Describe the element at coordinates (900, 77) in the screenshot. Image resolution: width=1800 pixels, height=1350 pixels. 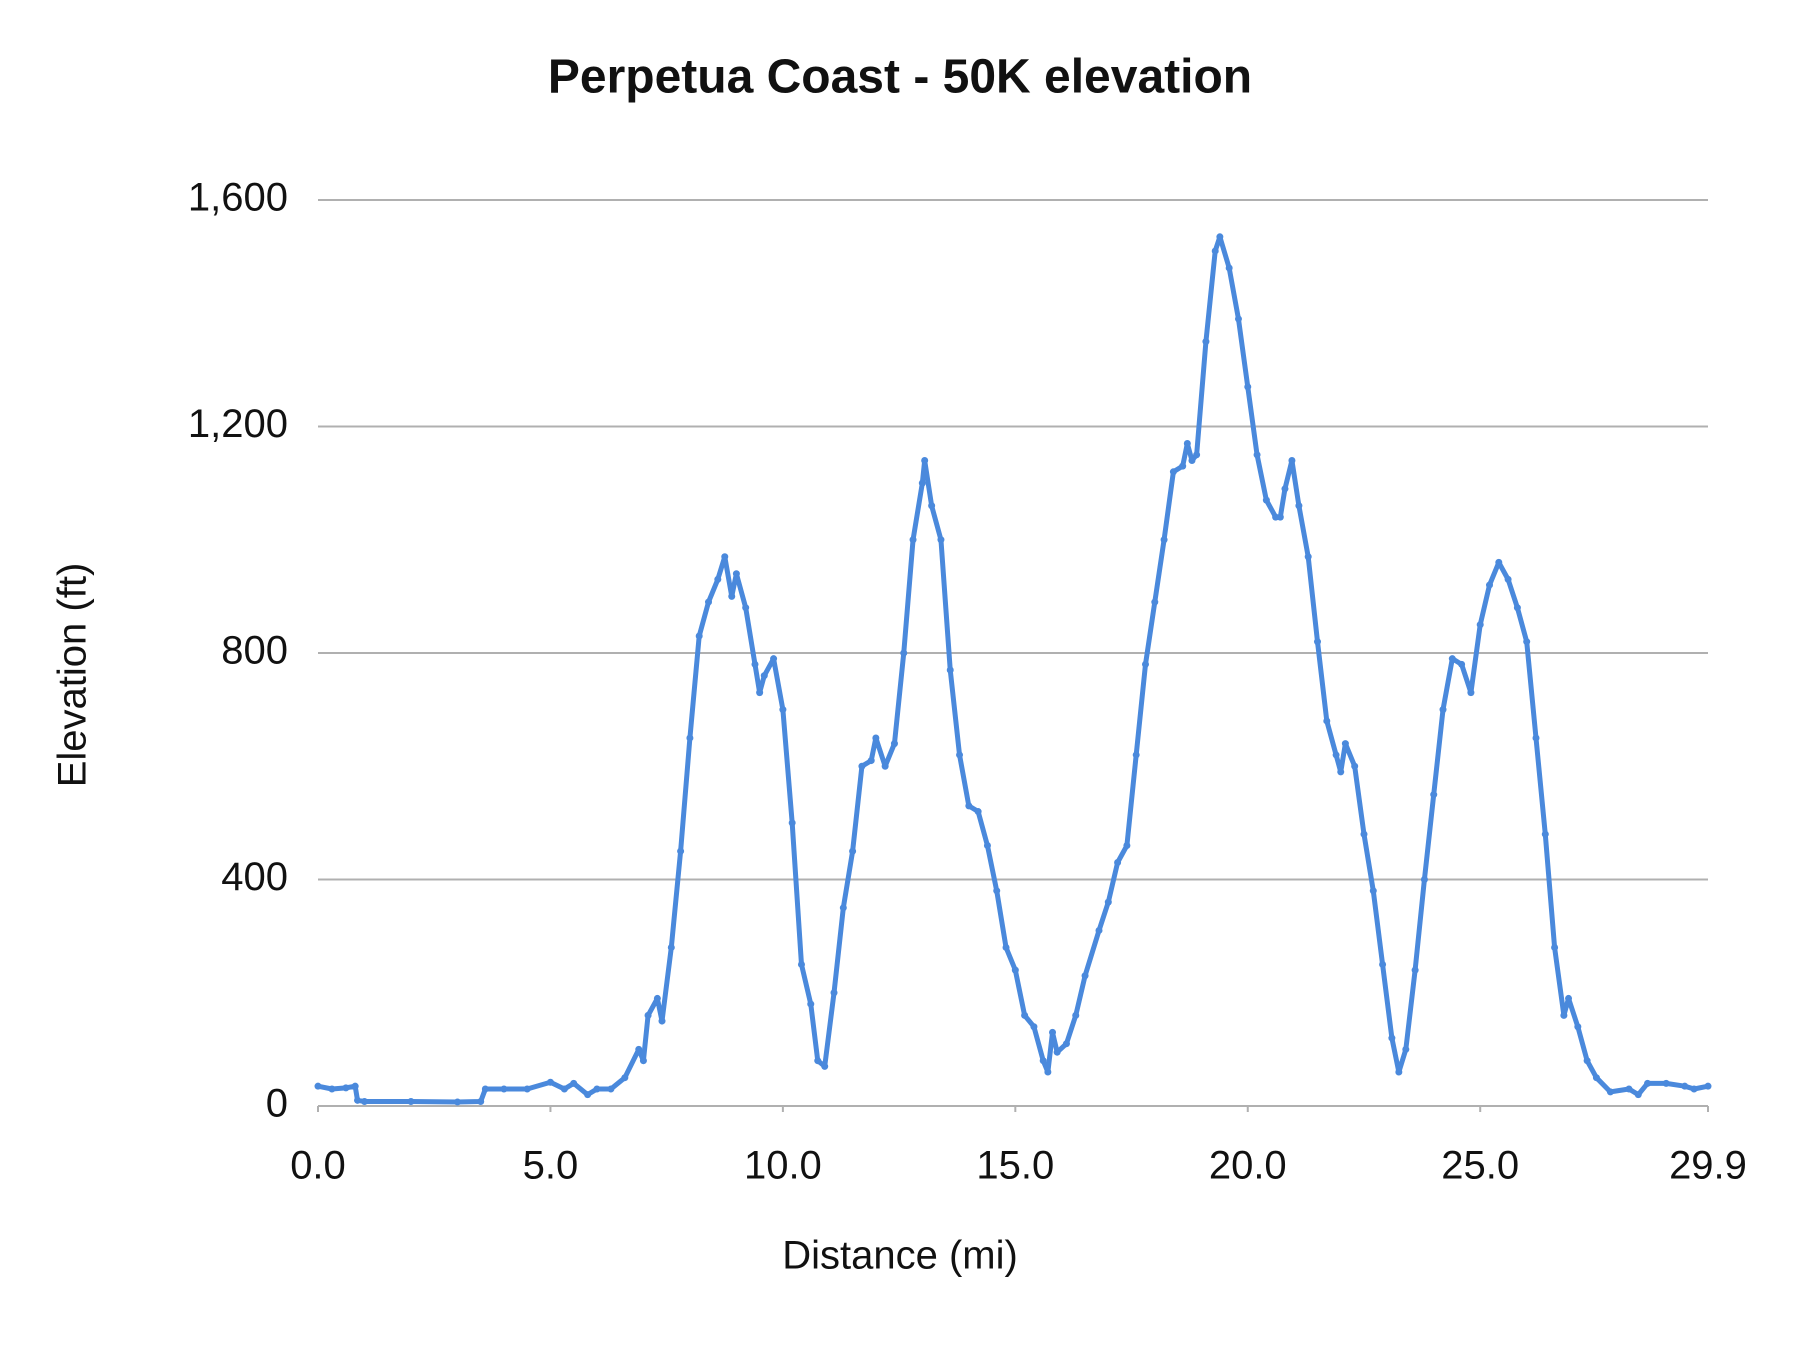
I see `chart-title: Perpetua Coast - 50K elevation` at that location.